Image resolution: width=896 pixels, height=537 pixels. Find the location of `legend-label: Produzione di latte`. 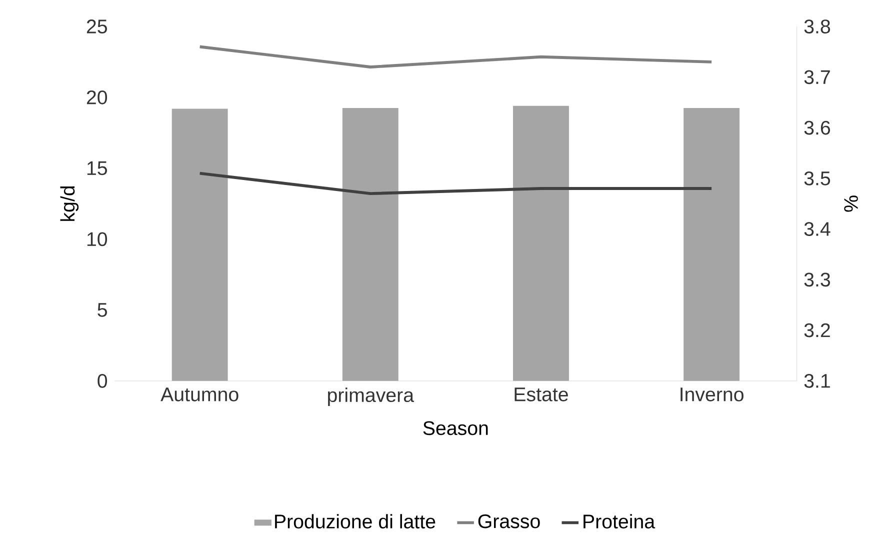

legend-label: Produzione di latte is located at coordinates (355, 521).